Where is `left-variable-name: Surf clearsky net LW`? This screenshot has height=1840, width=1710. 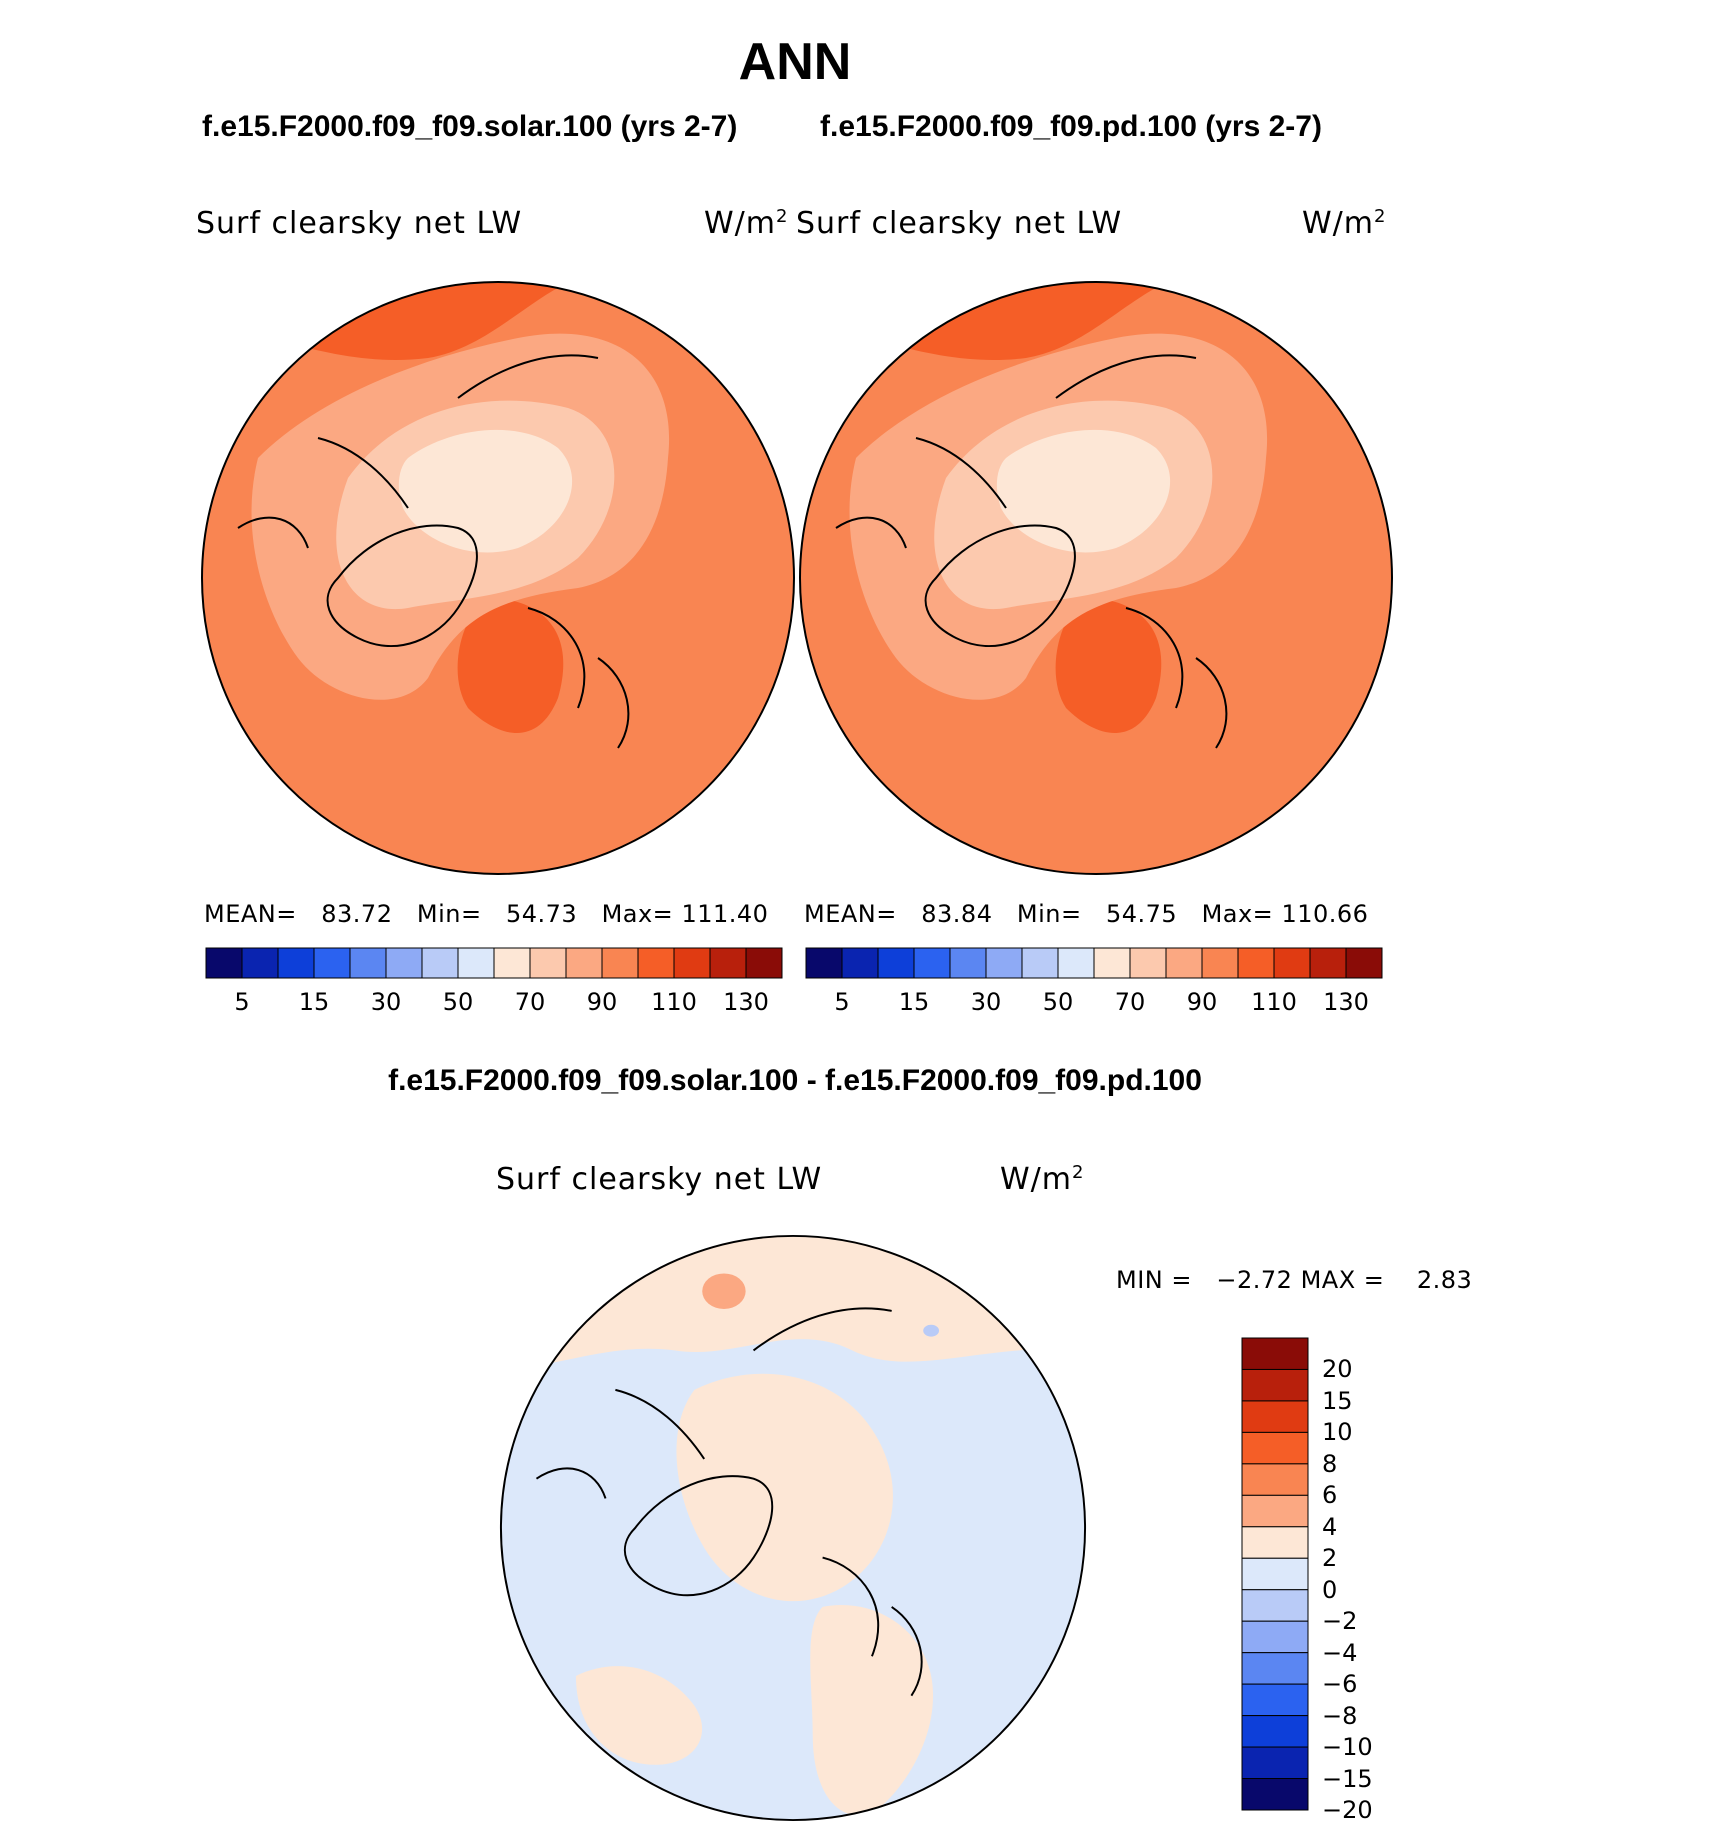 left-variable-name: Surf clearsky net LW is located at coordinates (359, 223).